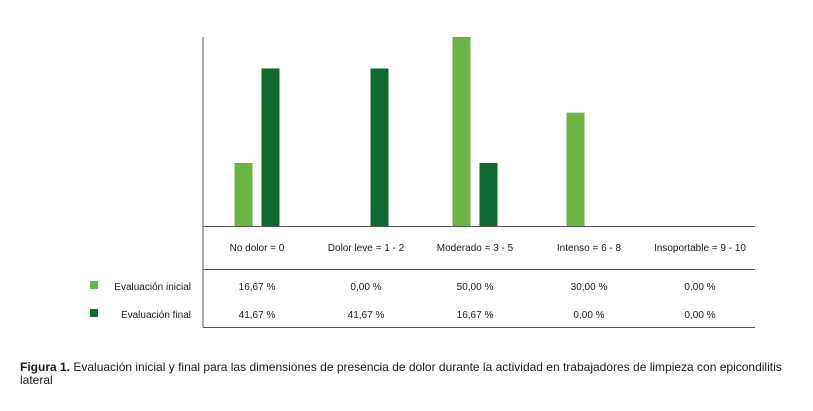  What do you see at coordinates (365, 287) in the screenshot?
I see `data-label-0-1: 0,00 %` at bounding box center [365, 287].